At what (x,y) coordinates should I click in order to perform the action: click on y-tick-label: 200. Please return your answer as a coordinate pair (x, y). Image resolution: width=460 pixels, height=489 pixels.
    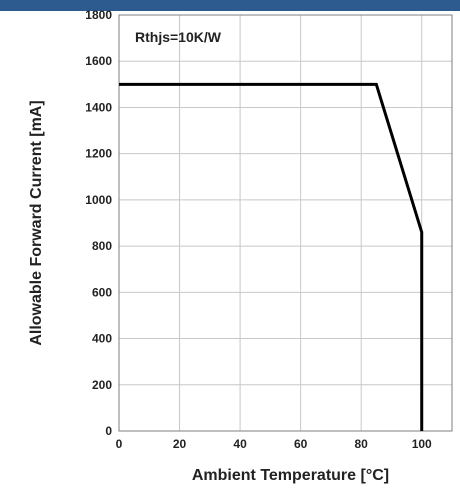
    Looking at the image, I should click on (102, 385).